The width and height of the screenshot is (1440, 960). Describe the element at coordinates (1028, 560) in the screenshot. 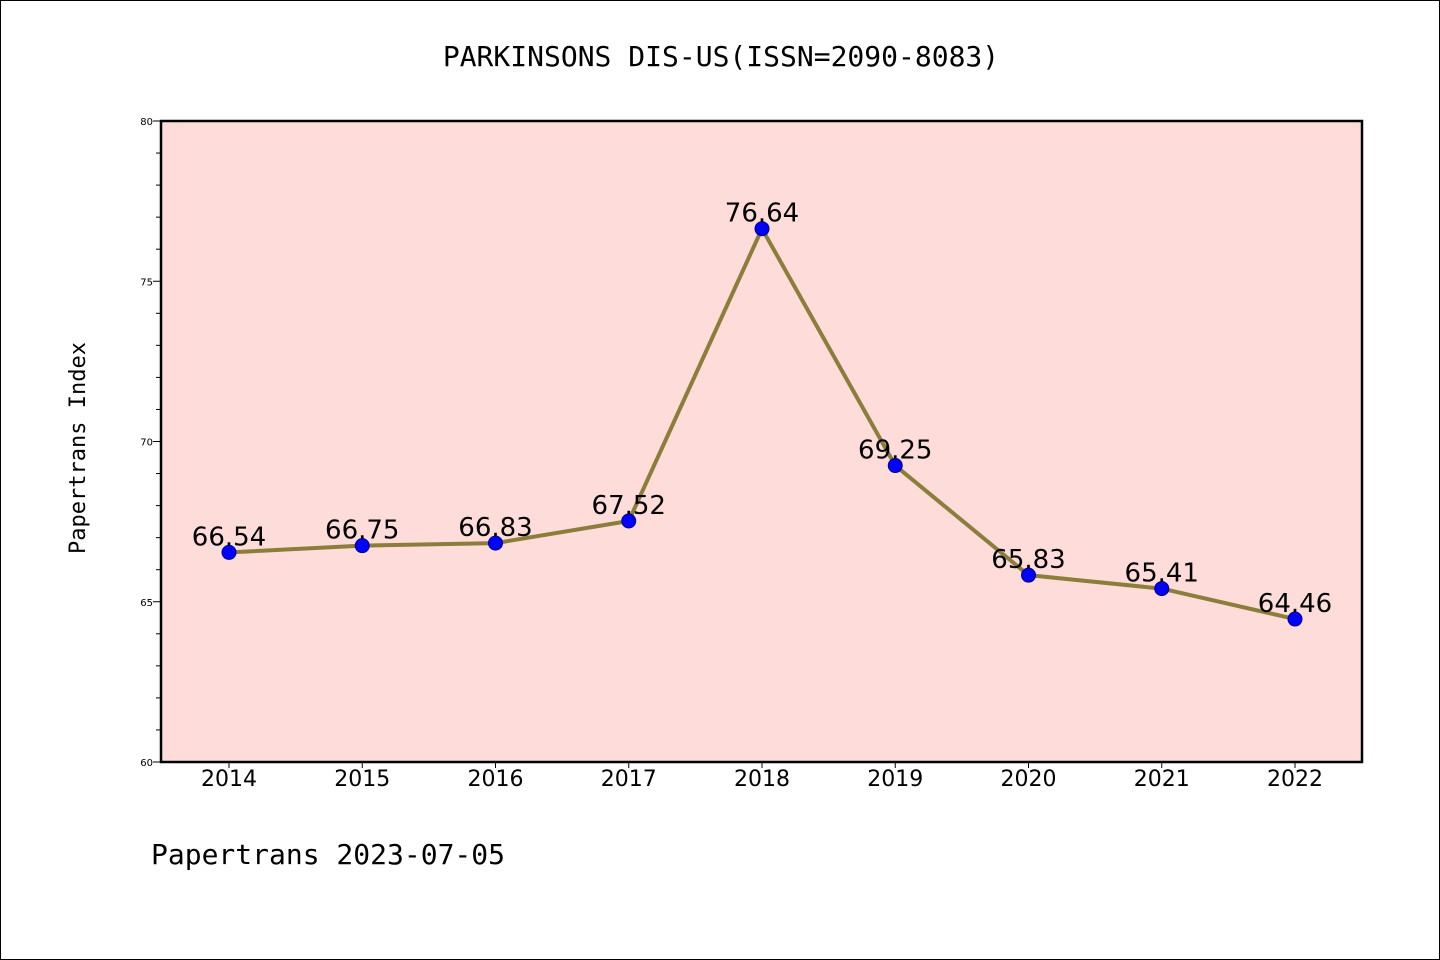

I see `data-label: 65.83` at that location.